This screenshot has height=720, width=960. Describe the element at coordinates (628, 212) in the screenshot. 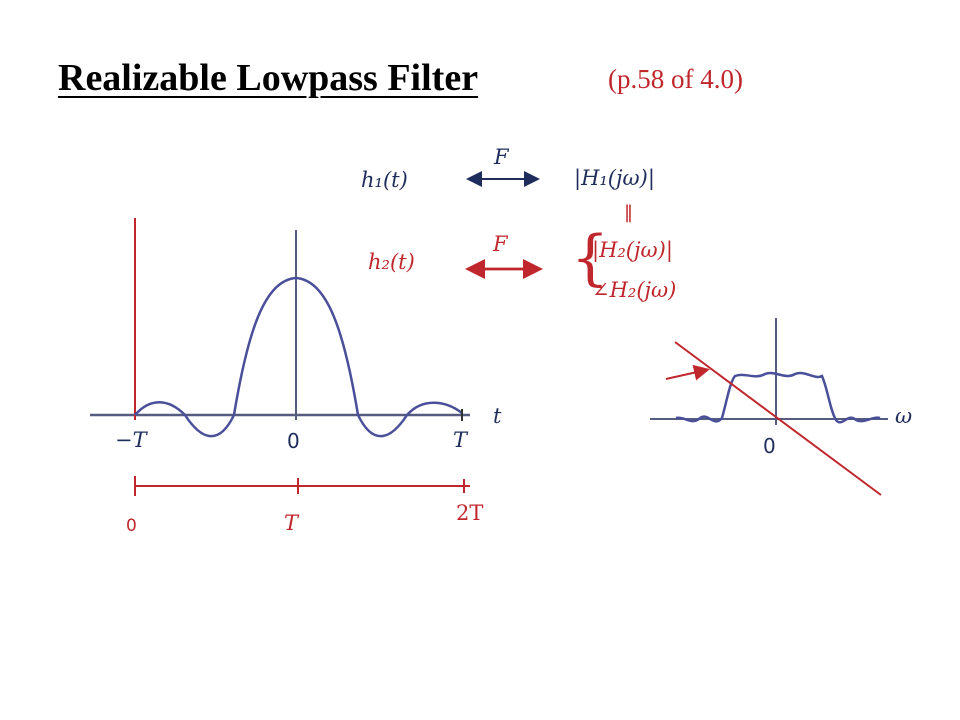

I see `equal-symbol: ‖` at that location.